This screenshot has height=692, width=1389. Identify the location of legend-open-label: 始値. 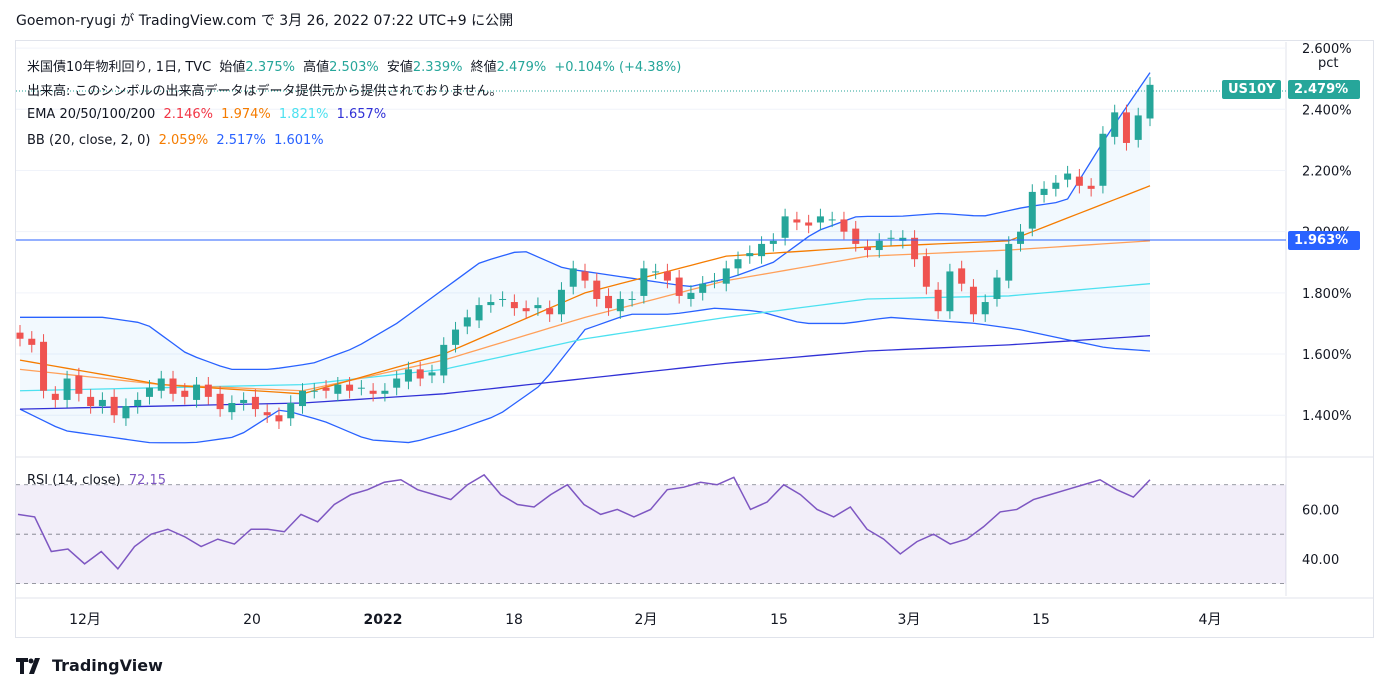
(232, 67).